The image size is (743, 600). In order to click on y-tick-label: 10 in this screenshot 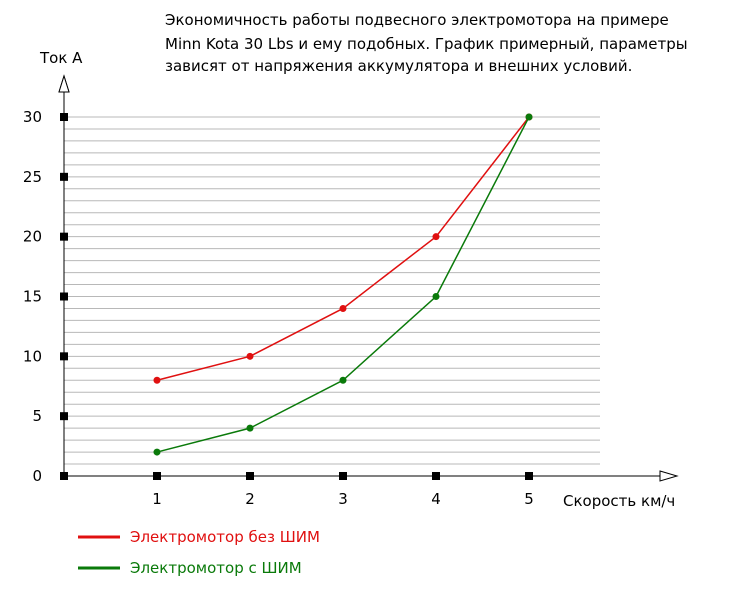, I will do `click(32, 356)`.